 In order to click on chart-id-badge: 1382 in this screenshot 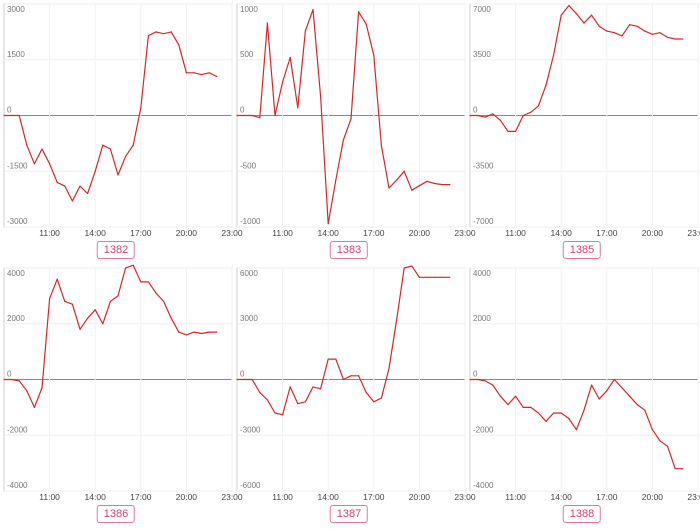, I will do `click(116, 250)`.